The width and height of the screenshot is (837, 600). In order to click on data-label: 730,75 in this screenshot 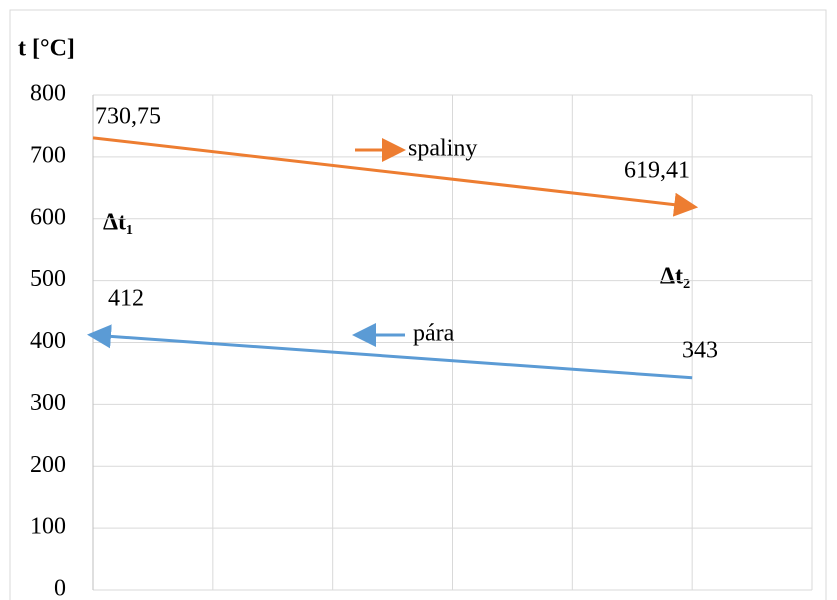, I will do `click(128, 117)`.